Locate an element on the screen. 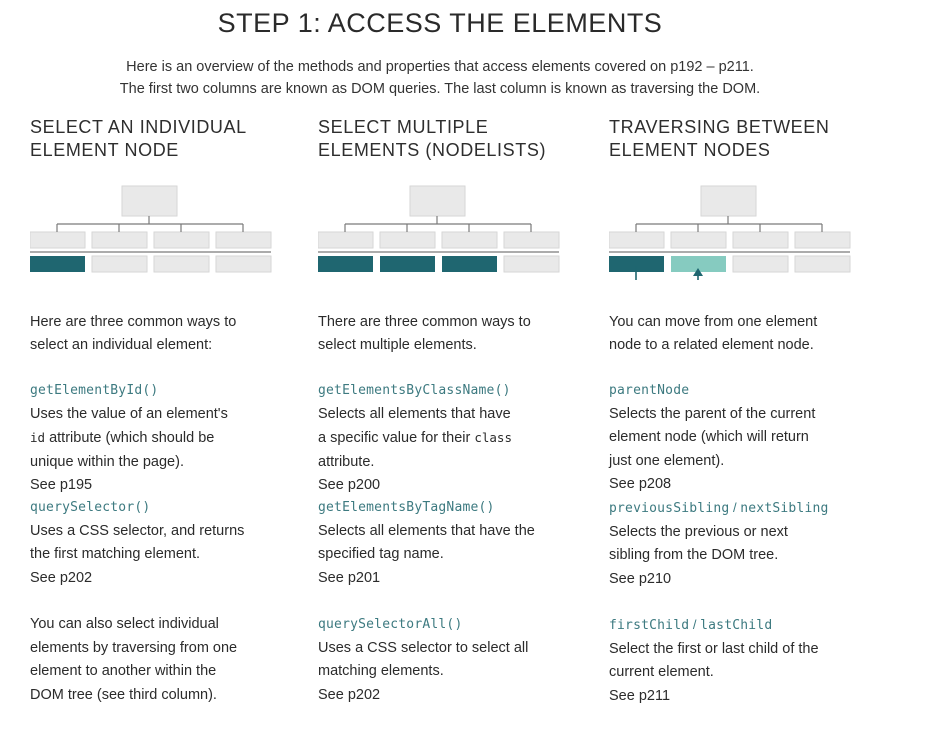 The image size is (930, 747). entry-line: Select the first or last child of the is located at coordinates (714, 648).